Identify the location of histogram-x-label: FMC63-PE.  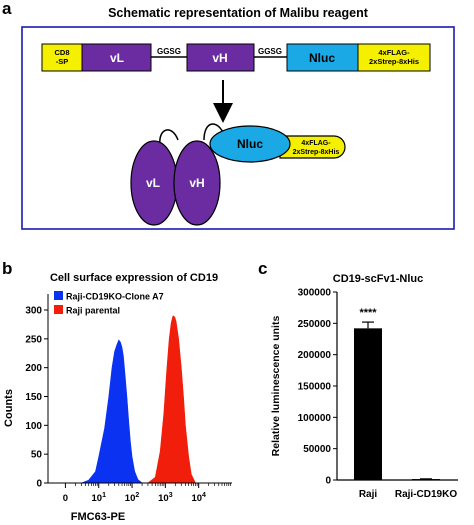
(98, 517).